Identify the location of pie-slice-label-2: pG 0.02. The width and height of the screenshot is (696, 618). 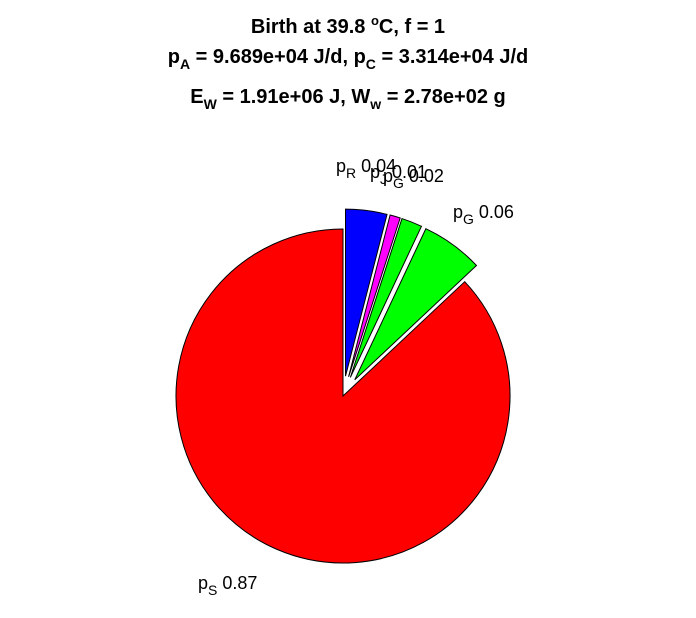
(413, 178).